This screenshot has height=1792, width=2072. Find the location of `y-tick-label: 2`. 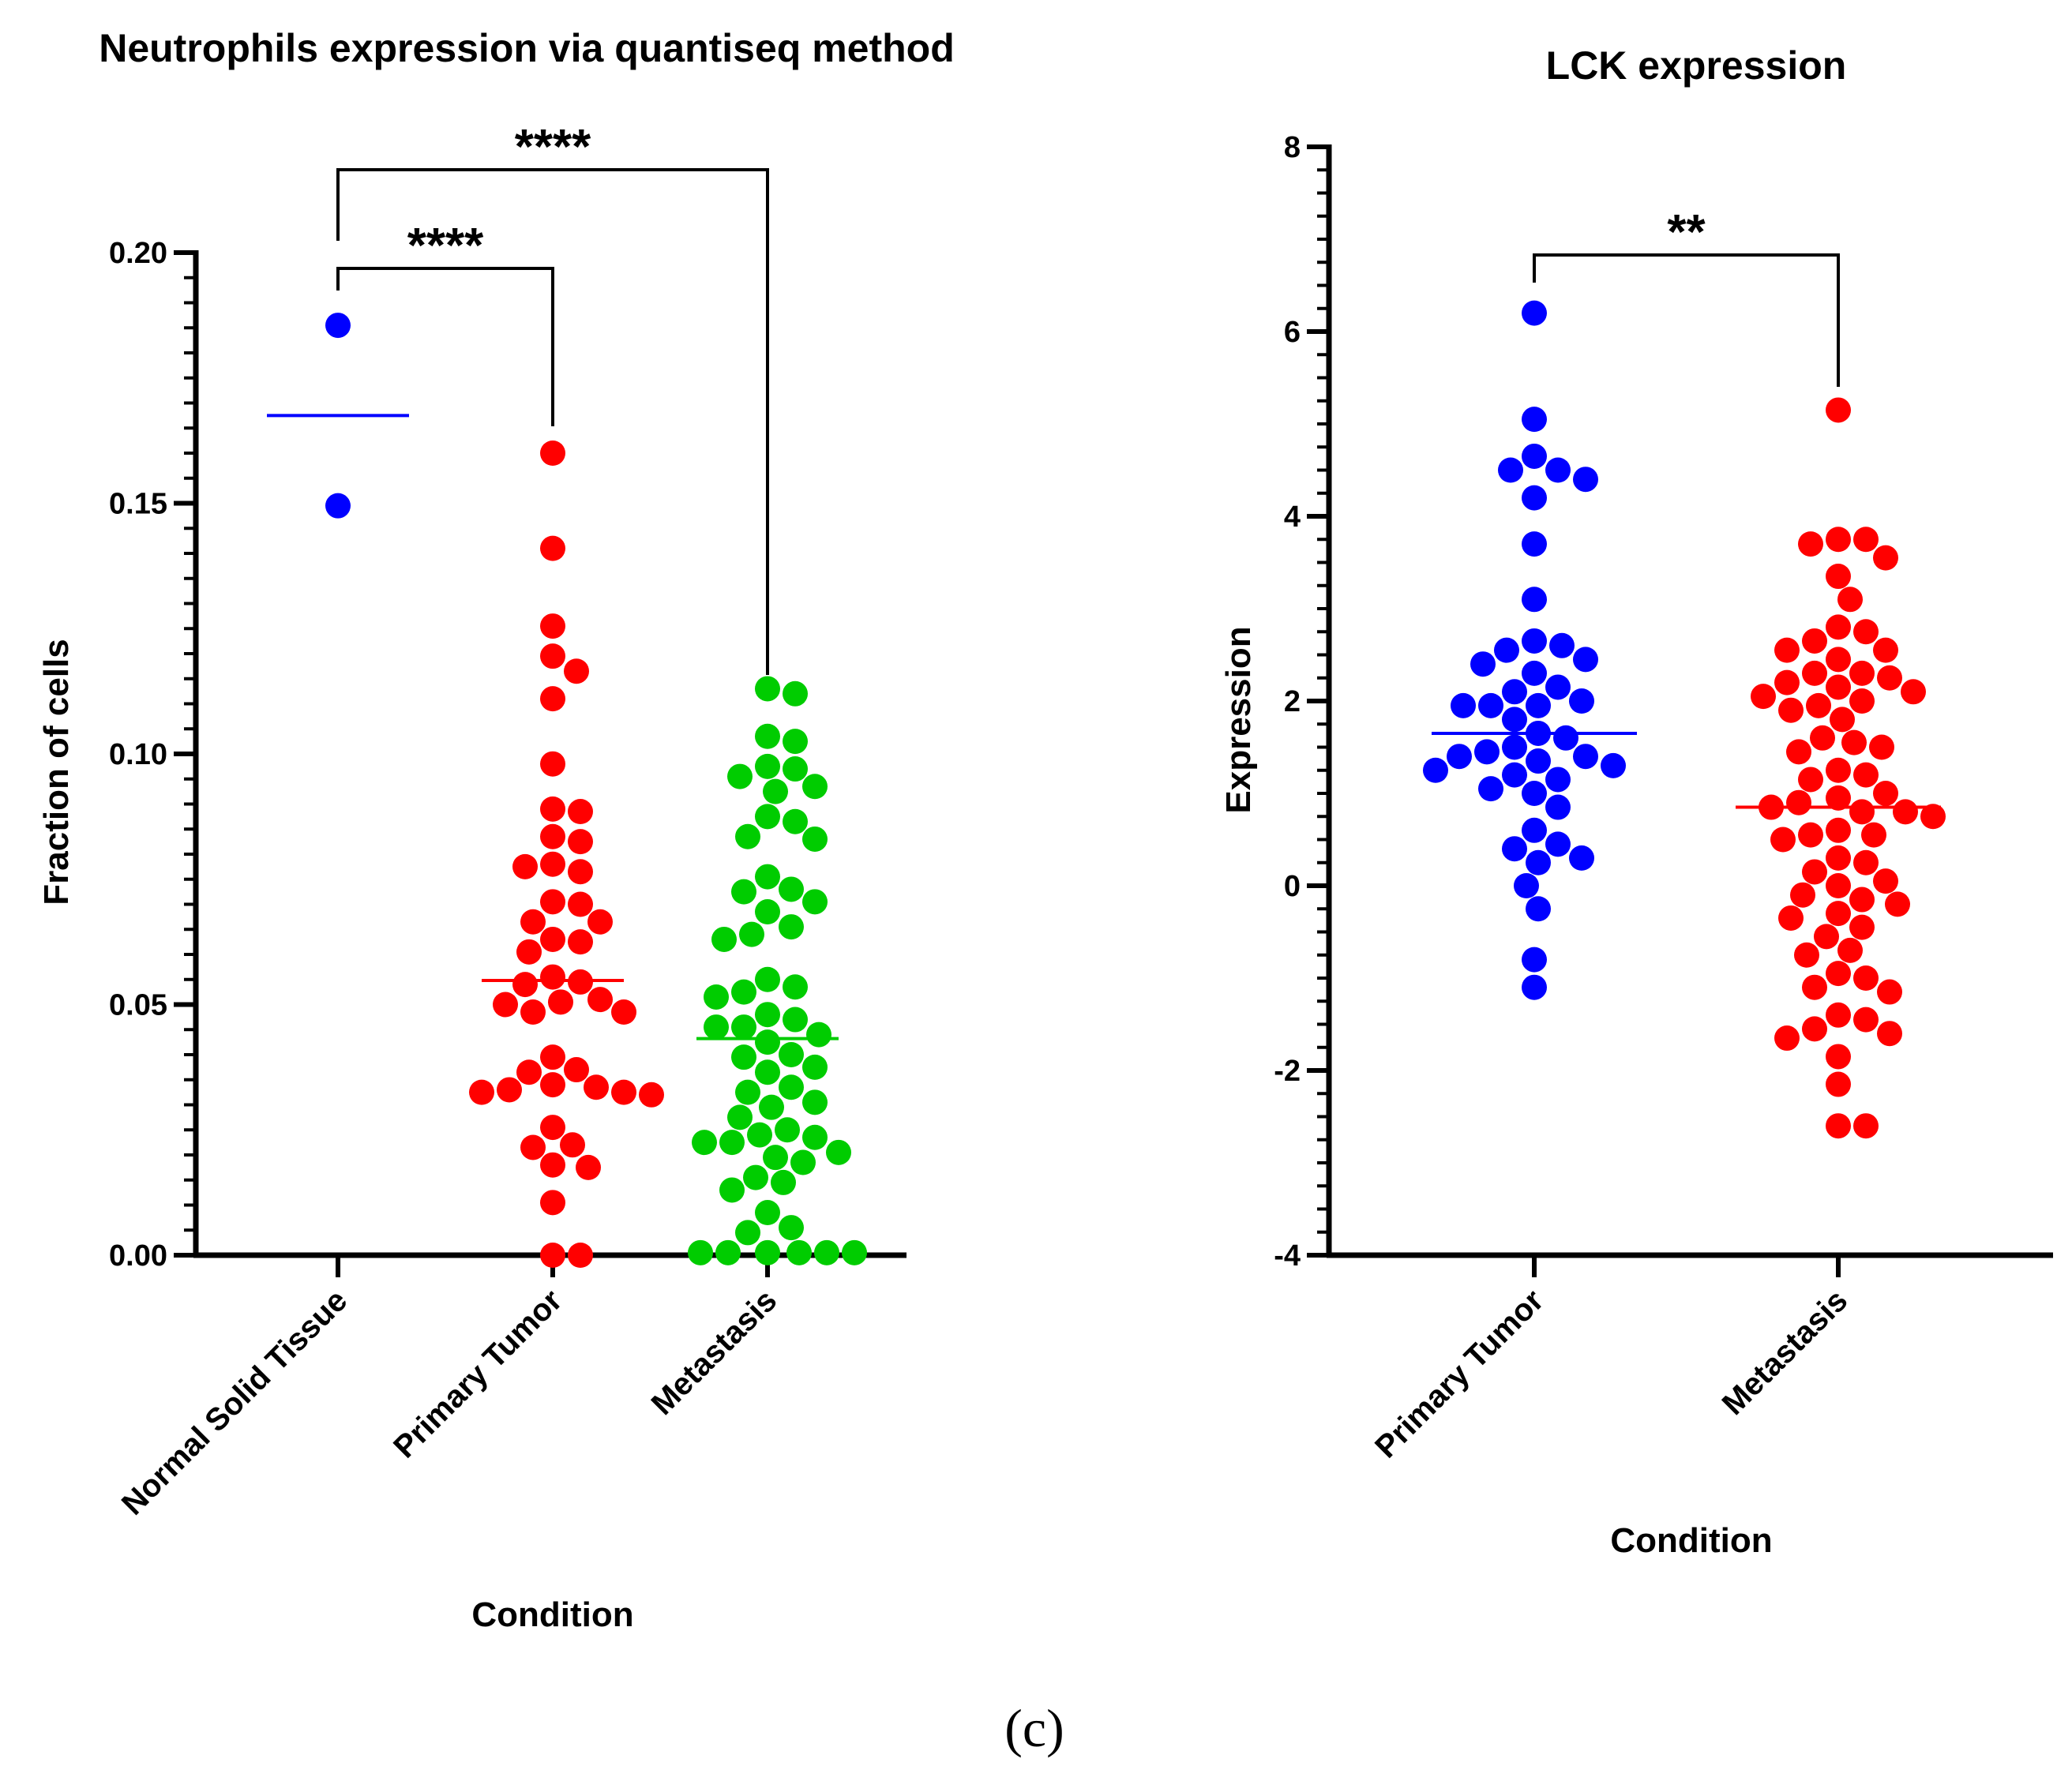

y-tick-label: 2 is located at coordinates (1292, 701).